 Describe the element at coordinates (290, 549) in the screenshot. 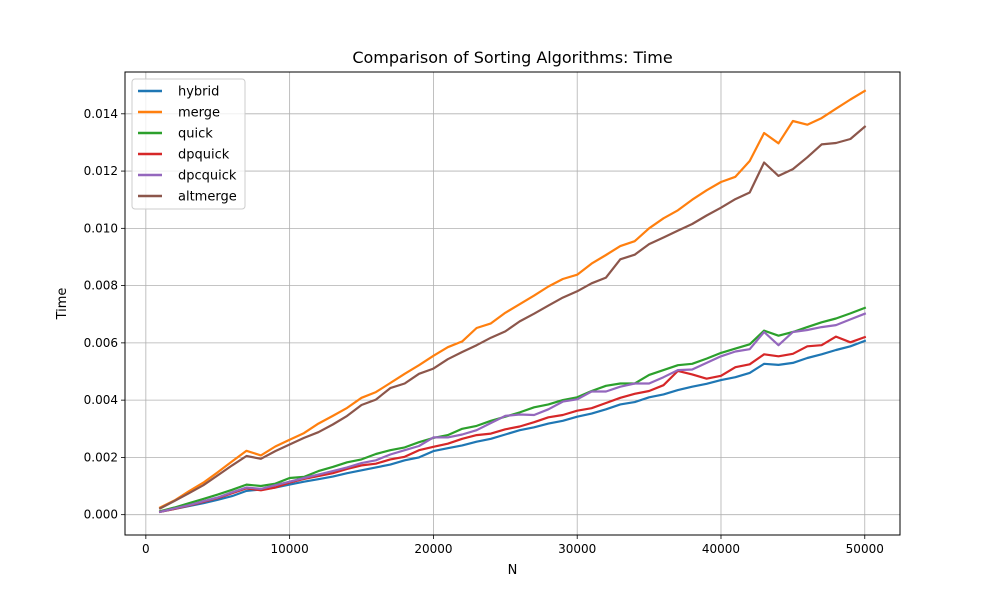

I see `x-tick-label: 10000` at that location.